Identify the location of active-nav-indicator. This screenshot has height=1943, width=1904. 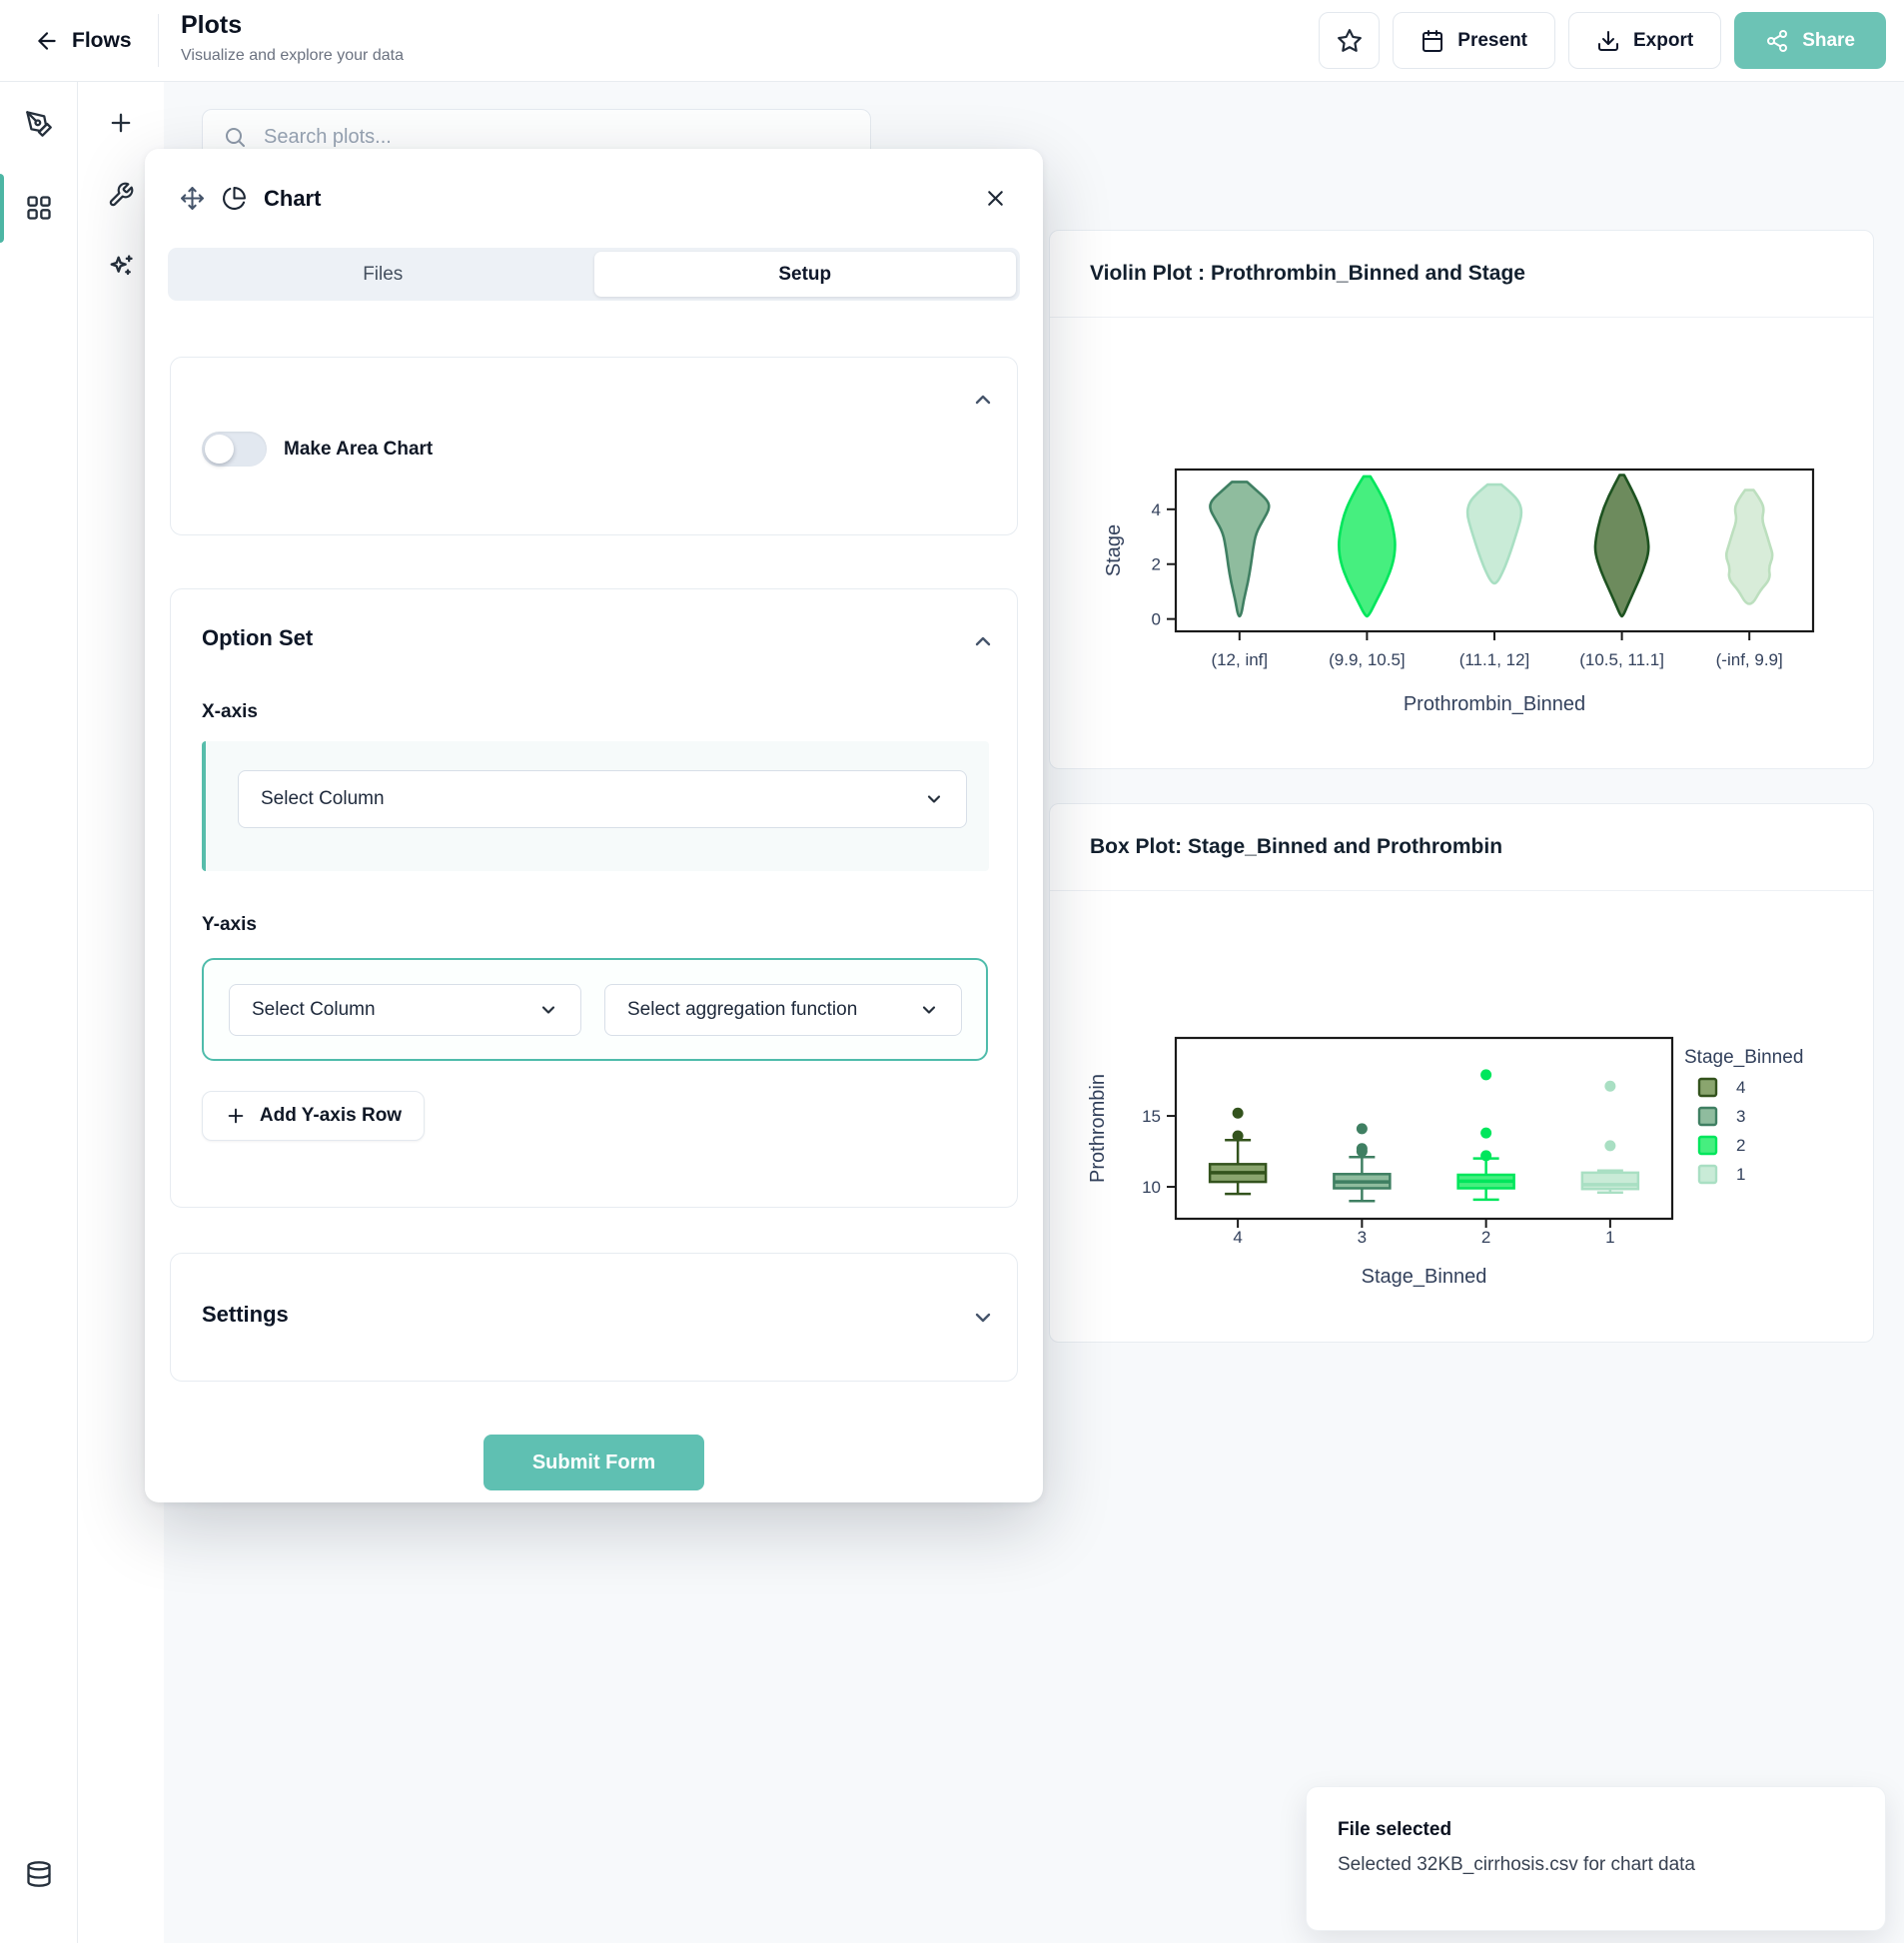
(2, 209).